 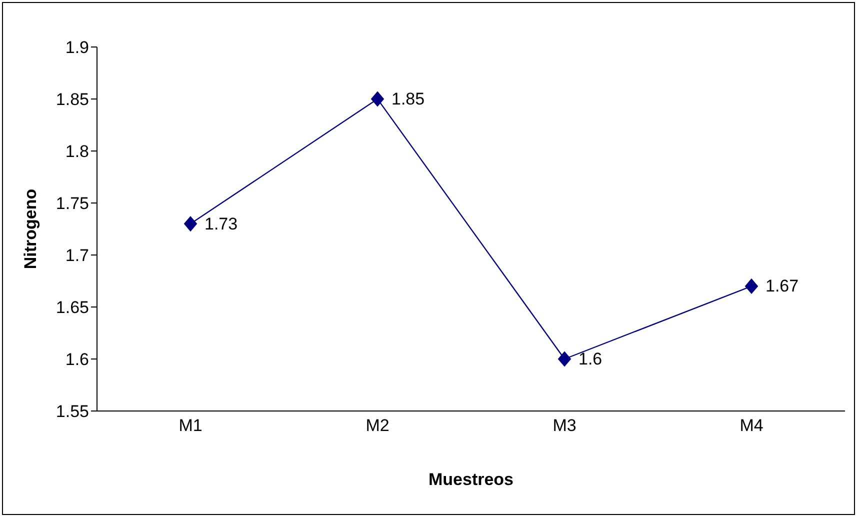 I want to click on y-tick-label: 1.8, so click(x=77, y=152).